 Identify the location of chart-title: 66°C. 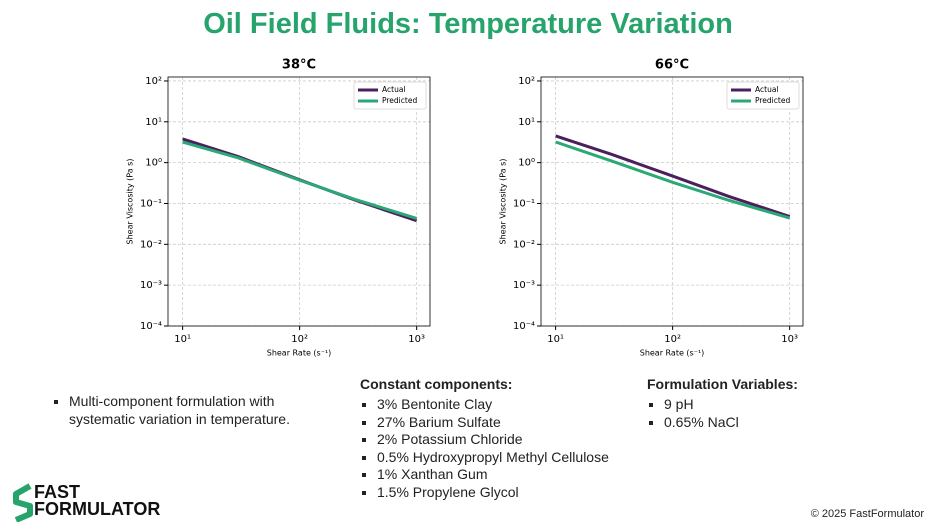
(672, 65).